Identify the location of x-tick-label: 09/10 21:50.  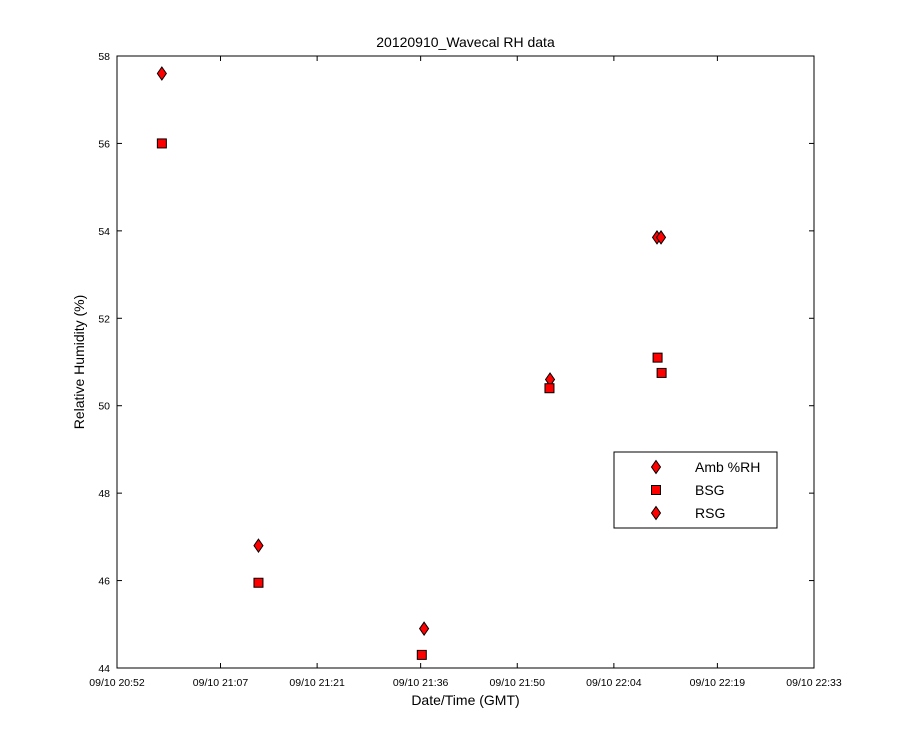
(518, 683).